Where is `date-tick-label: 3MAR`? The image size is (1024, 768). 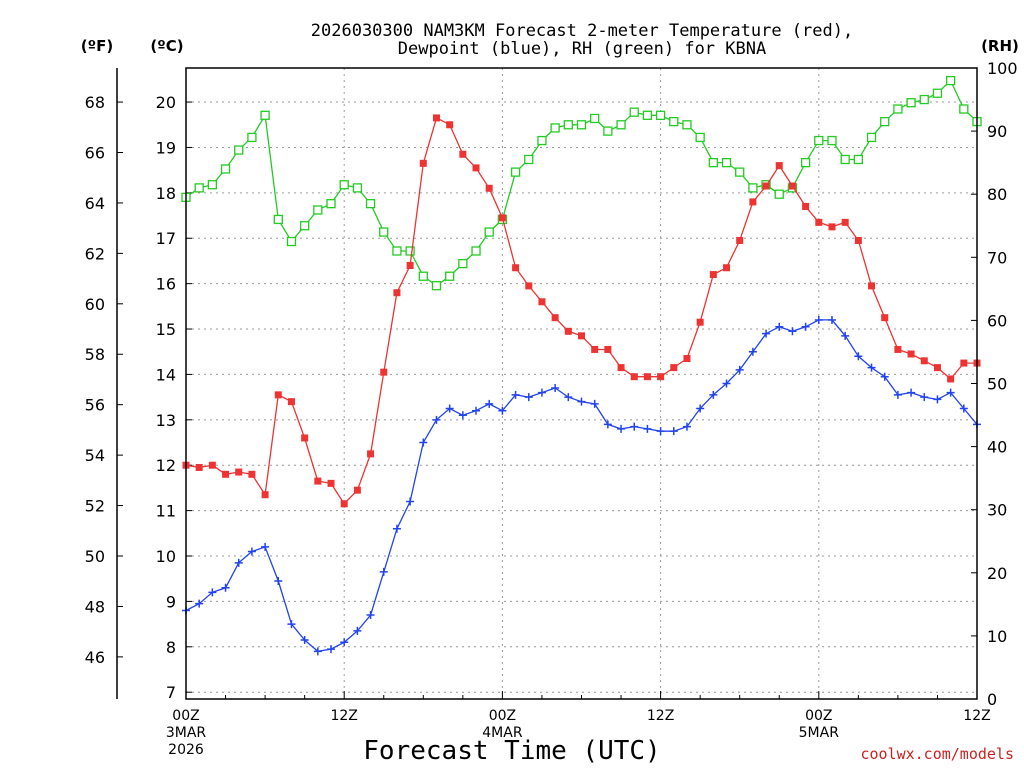 date-tick-label: 3MAR is located at coordinates (186, 733).